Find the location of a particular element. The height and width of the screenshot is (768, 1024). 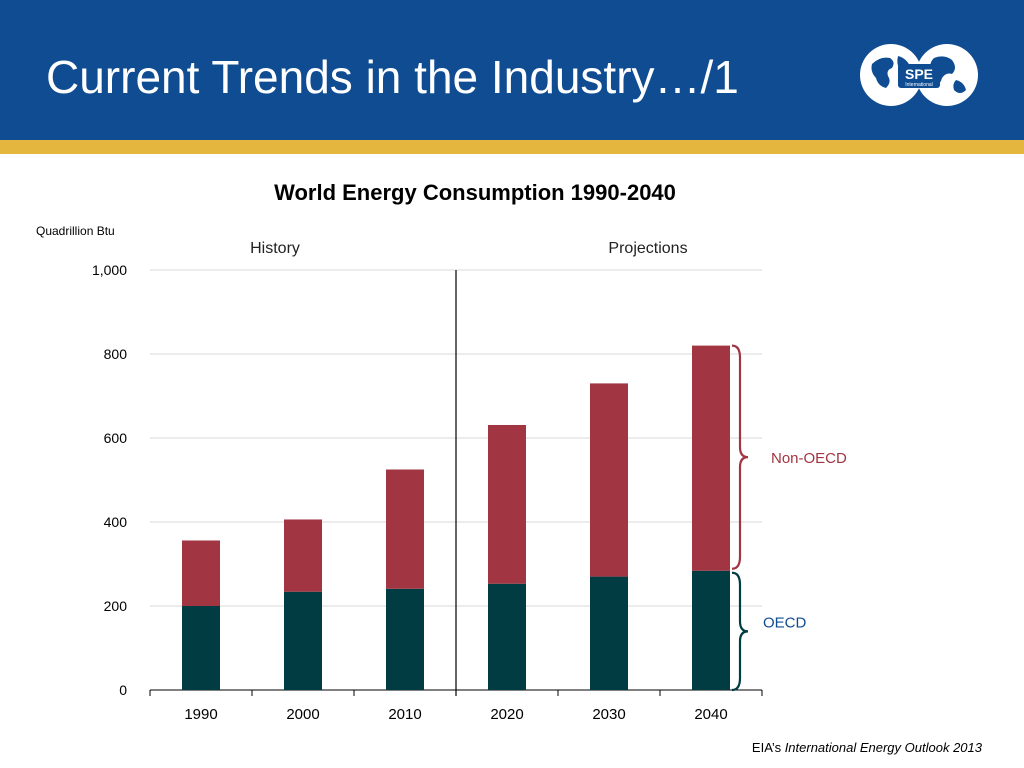

logo-badge is located at coordinates (919, 76).